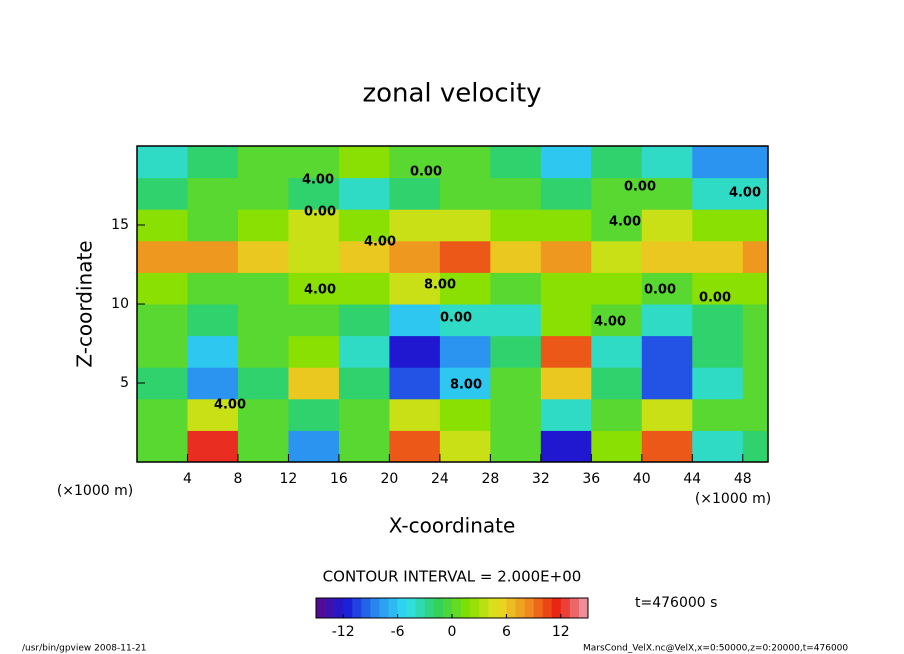  I want to click on x-tick-label: 24, so click(440, 479).